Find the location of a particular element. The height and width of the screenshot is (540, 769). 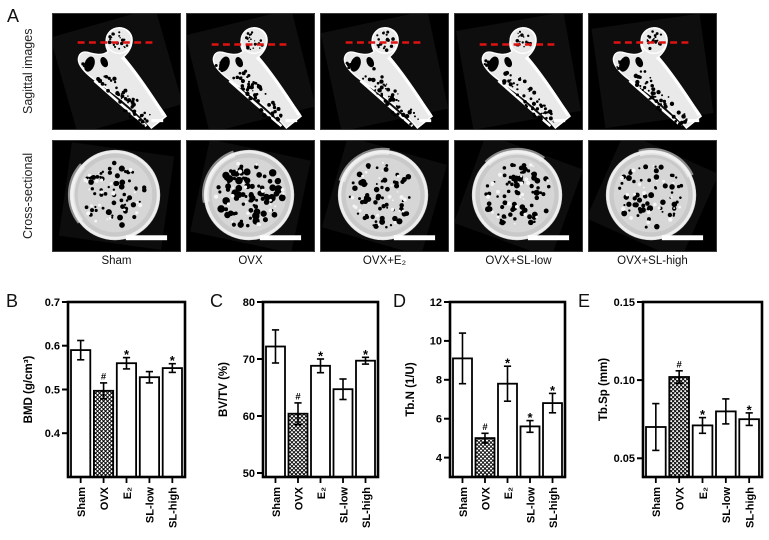

sagittal-image-ovx-e is located at coordinates (384, 71).